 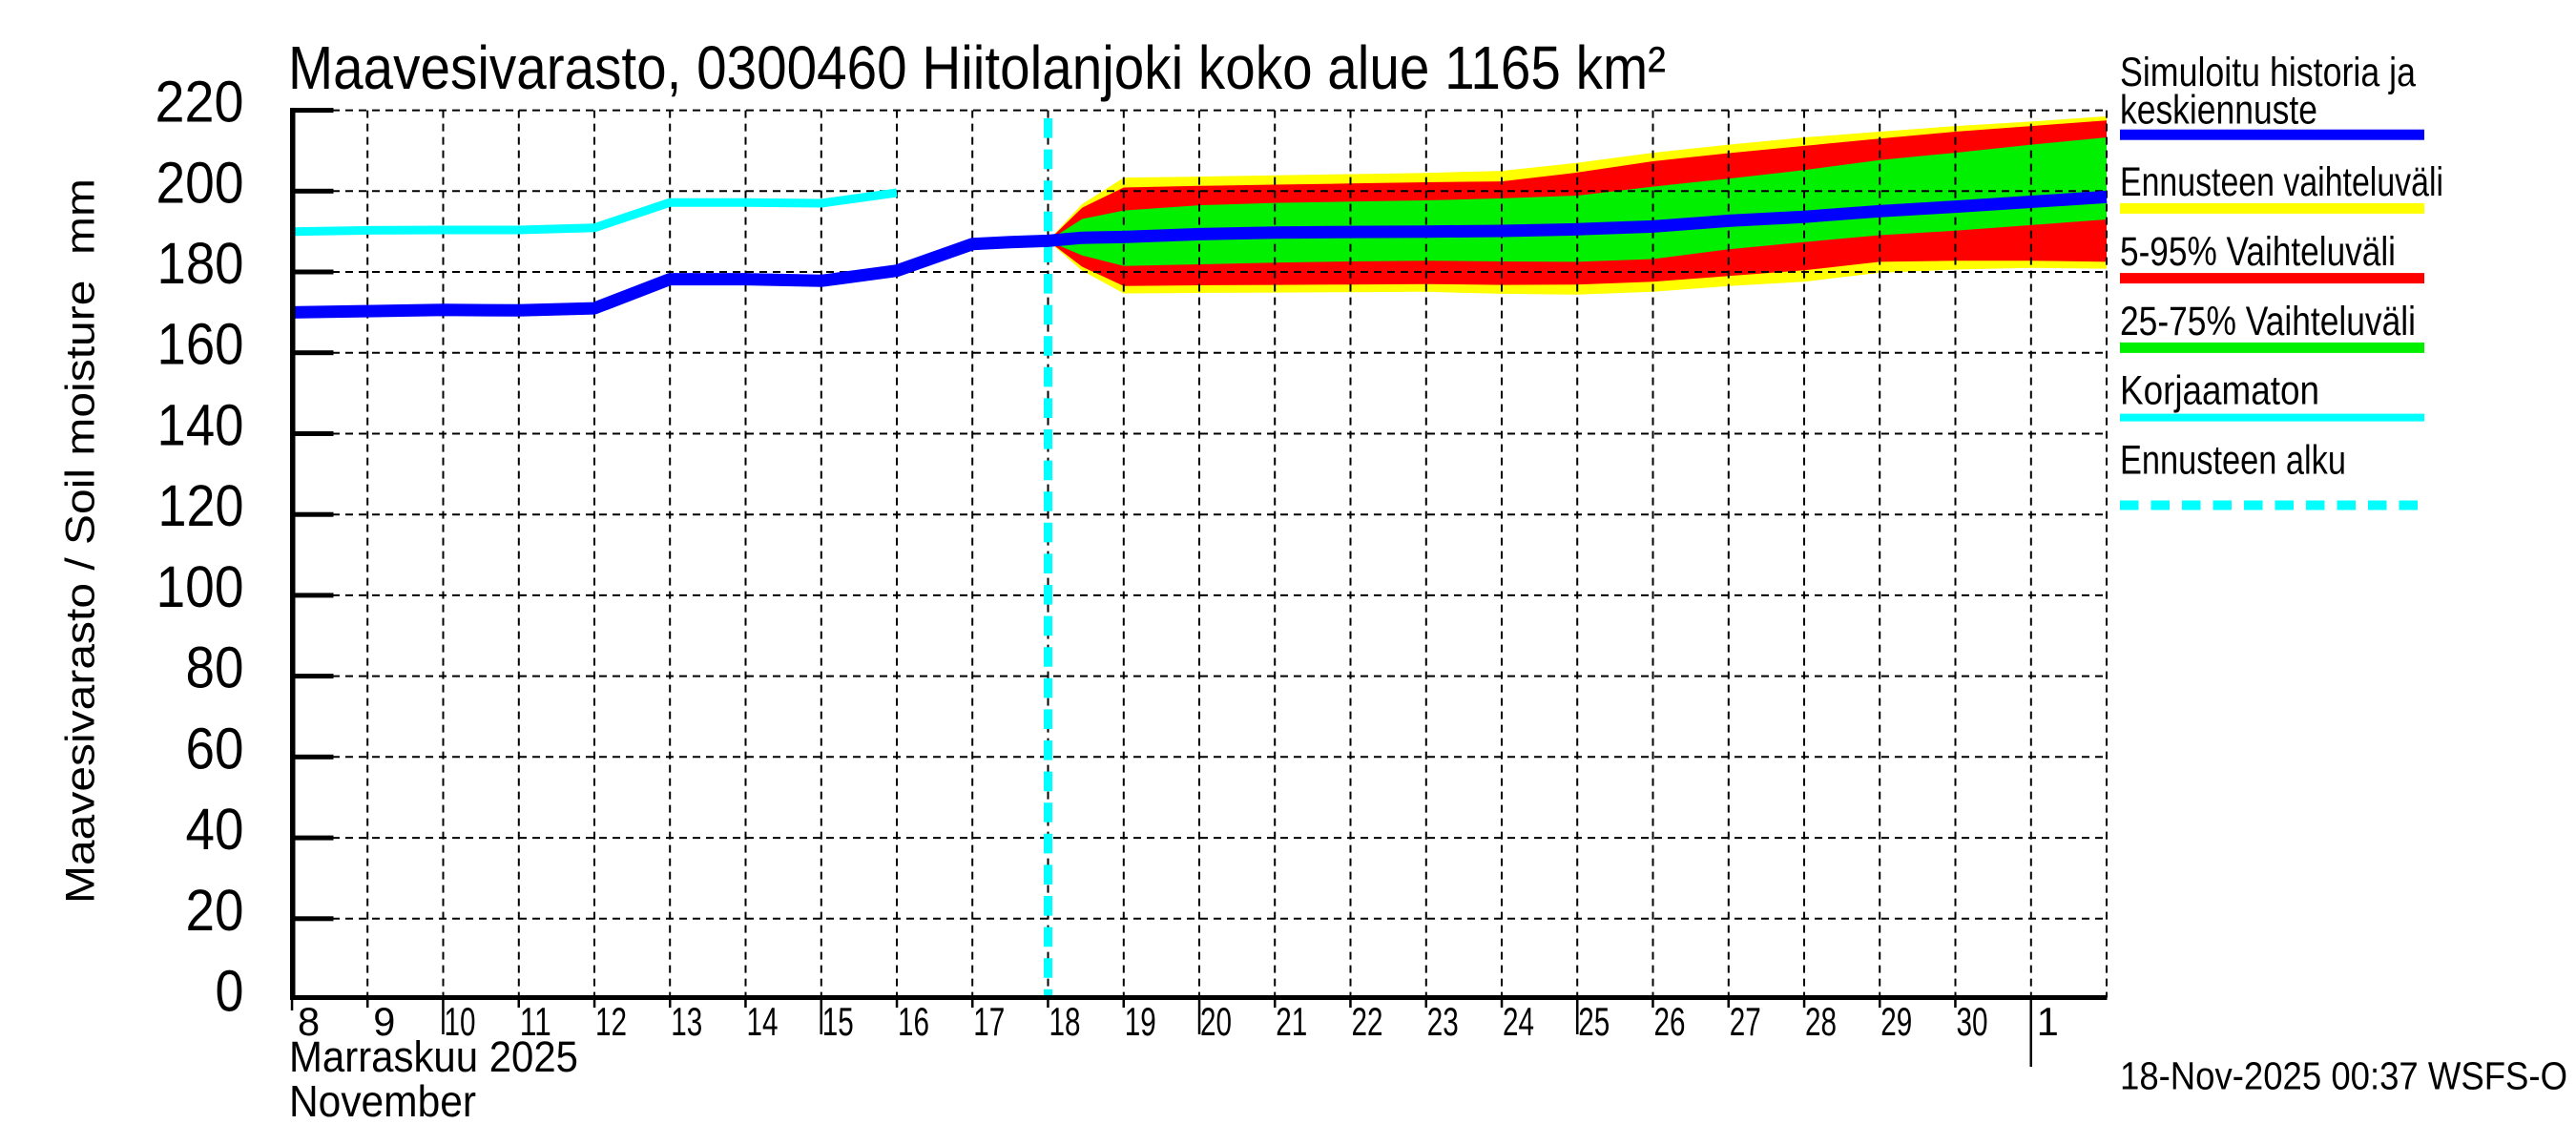 I want to click on svg-text: 180, so click(x=200, y=263).